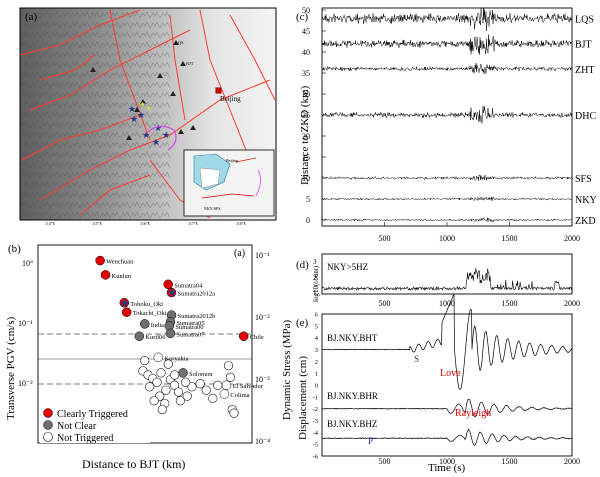 This screenshot has height=477, width=600. Describe the element at coordinates (447, 468) in the screenshot. I see `displacement-xlabel: Time (s)` at that location.